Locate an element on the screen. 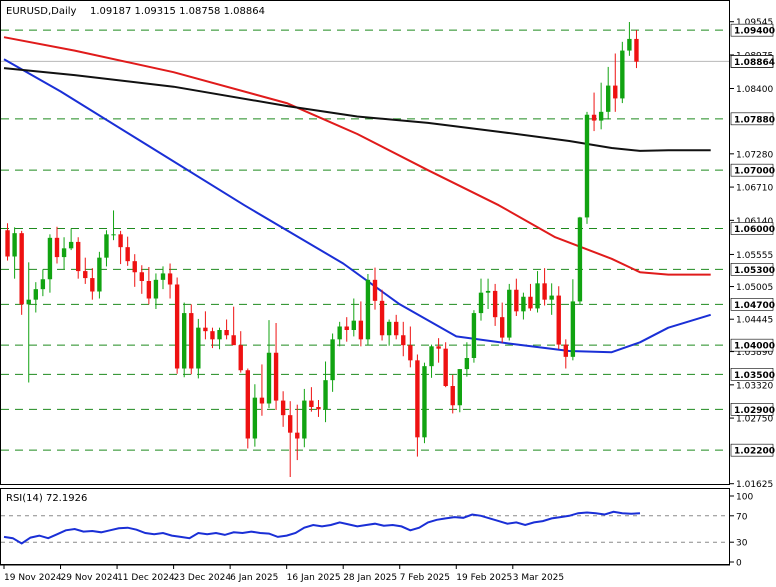 This screenshot has height=587, width=776. rsi-tick-label: 0 is located at coordinates (739, 564).